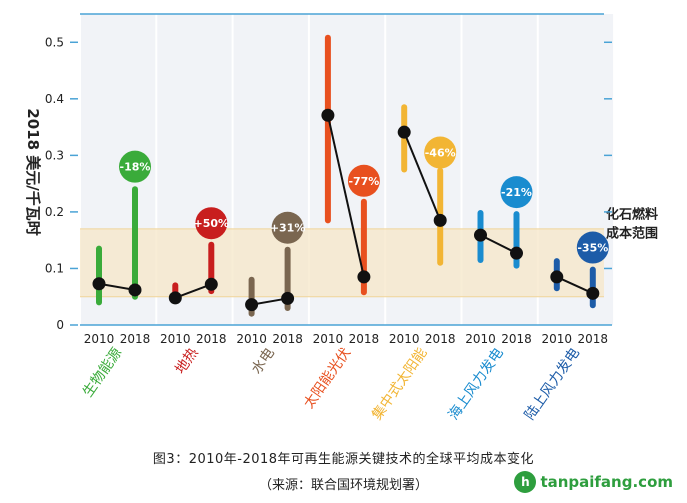  What do you see at coordinates (516, 339) in the screenshot?
I see `year-label-2018-6: 2018` at bounding box center [516, 339].